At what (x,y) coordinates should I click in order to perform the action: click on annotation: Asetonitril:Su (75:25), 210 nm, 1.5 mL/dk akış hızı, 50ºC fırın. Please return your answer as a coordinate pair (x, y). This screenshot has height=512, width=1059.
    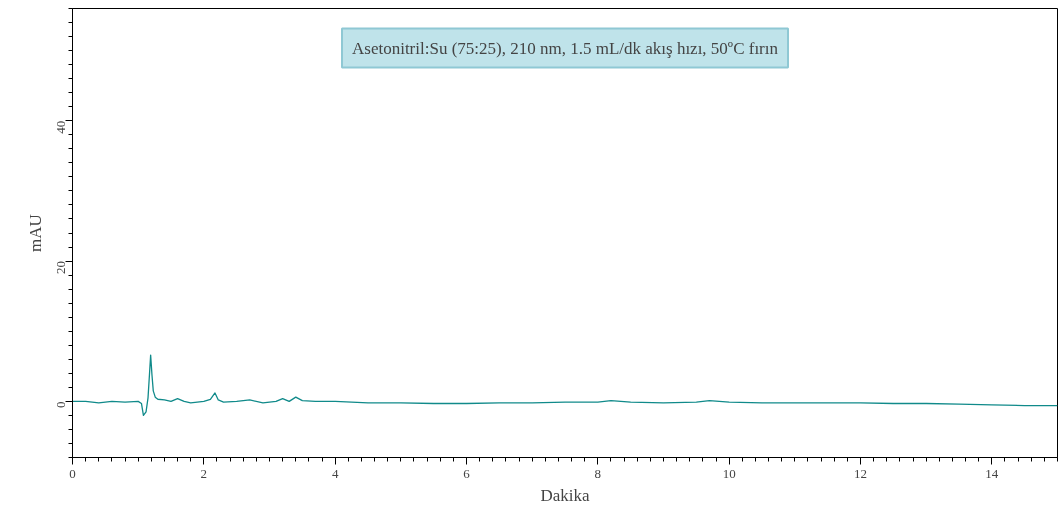
    Looking at the image, I should click on (565, 48).